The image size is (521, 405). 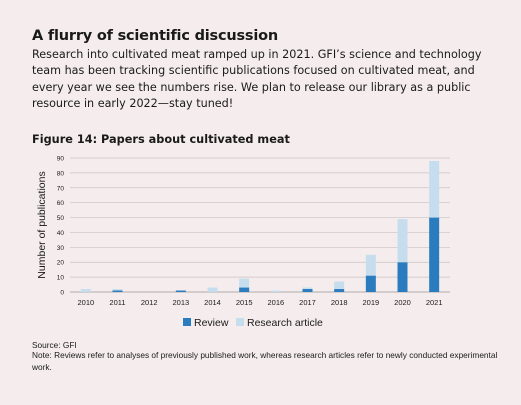 I want to click on y-tick-label: 90, so click(x=61, y=159).